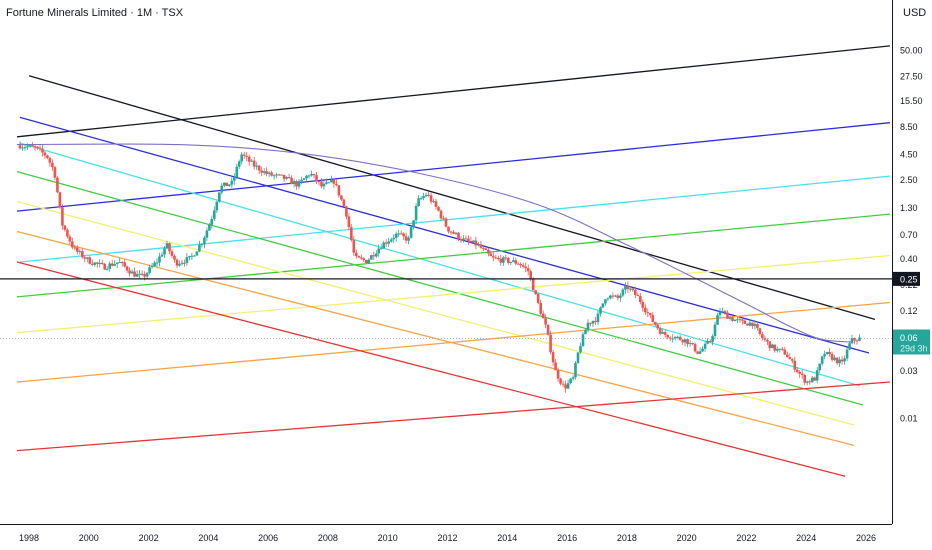 This screenshot has height=550, width=932. Describe the element at coordinates (911, 101) in the screenshot. I see `y-tick-label-2: 15.50` at that location.